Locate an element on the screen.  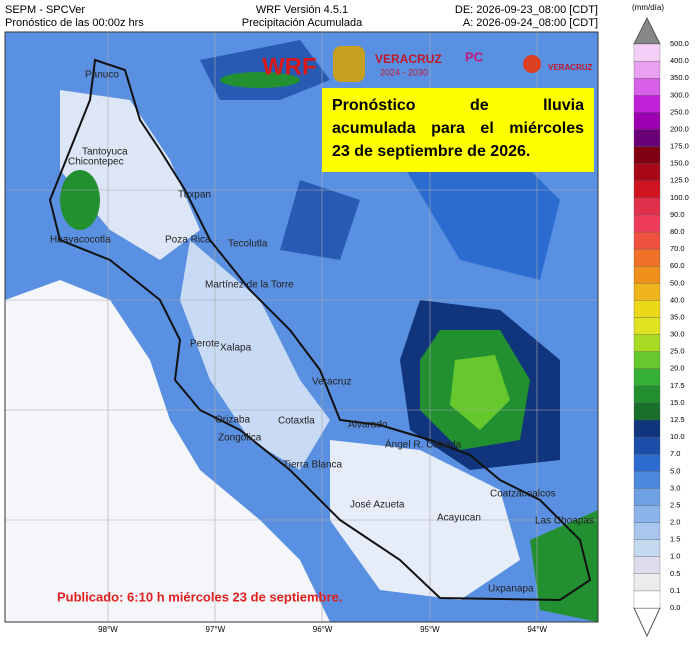
longitude-label: 97°W is located at coordinates (215, 629).